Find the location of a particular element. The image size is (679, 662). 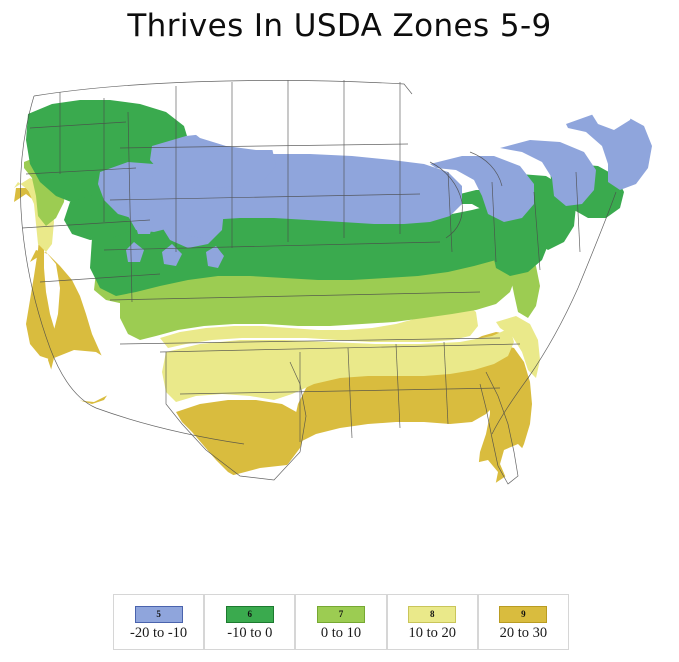

rocky-mountain-zone-detail is located at coordinates (175, 214).